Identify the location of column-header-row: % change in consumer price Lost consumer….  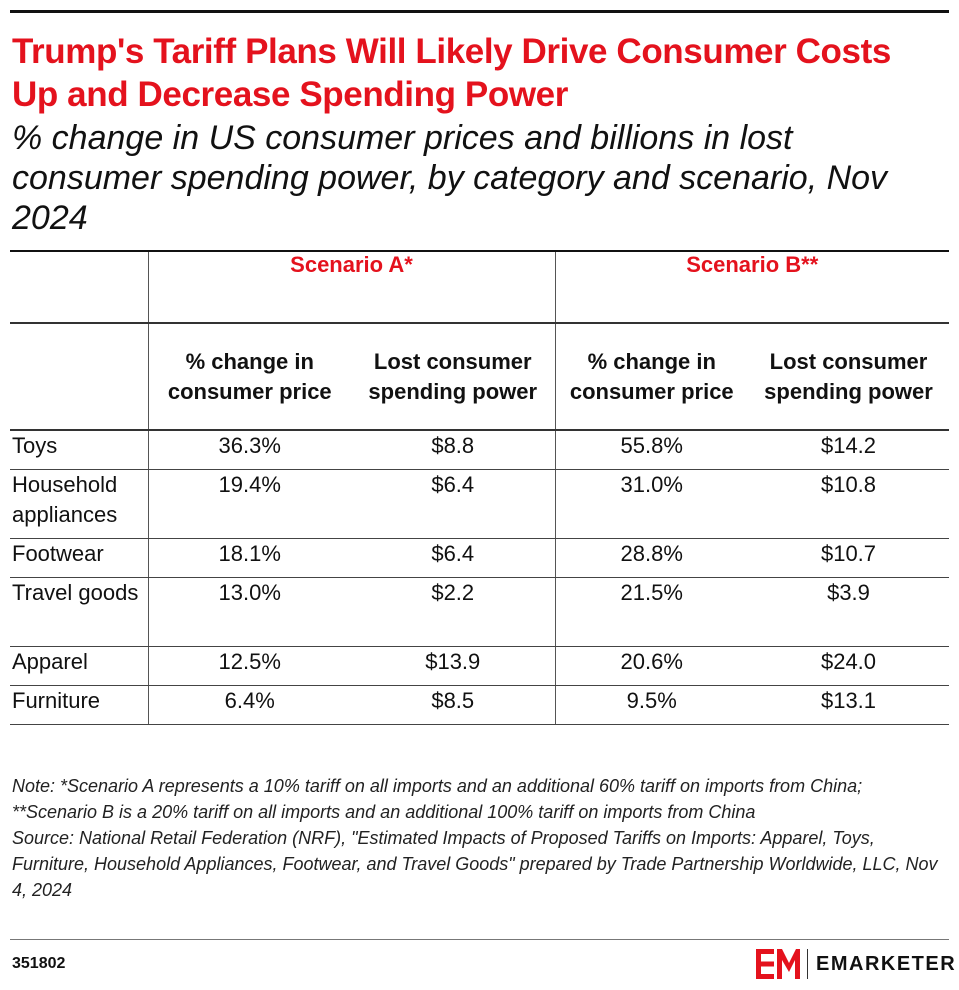
(479, 377).